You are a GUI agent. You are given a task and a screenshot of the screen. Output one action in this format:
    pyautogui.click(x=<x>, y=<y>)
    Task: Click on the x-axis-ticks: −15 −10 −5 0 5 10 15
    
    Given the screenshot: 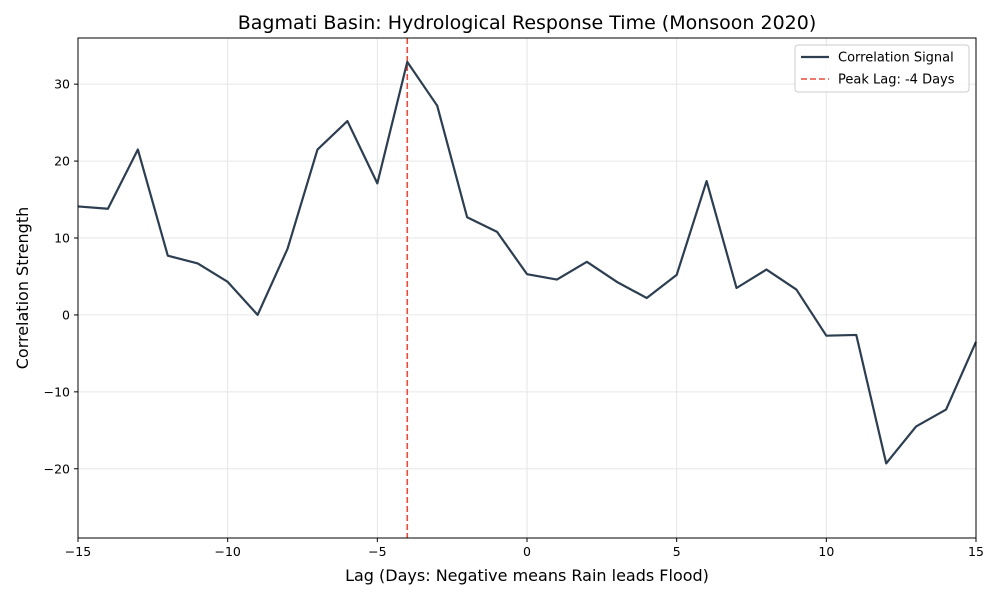 What is the action you would take?
    pyautogui.click(x=524, y=548)
    